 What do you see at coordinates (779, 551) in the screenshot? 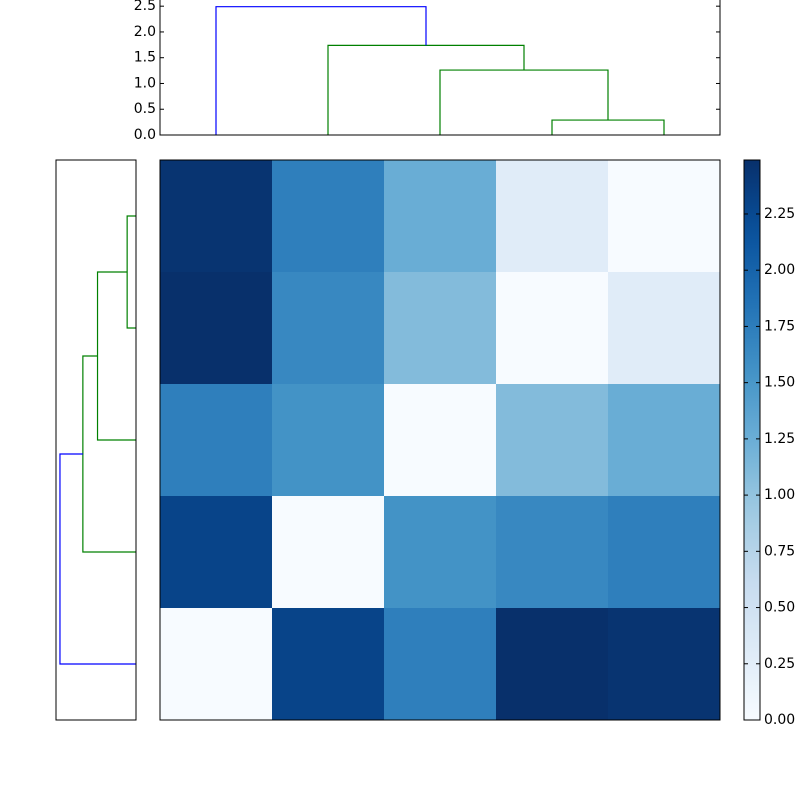
I see `colorbar-tick-label: 0.75` at bounding box center [779, 551].